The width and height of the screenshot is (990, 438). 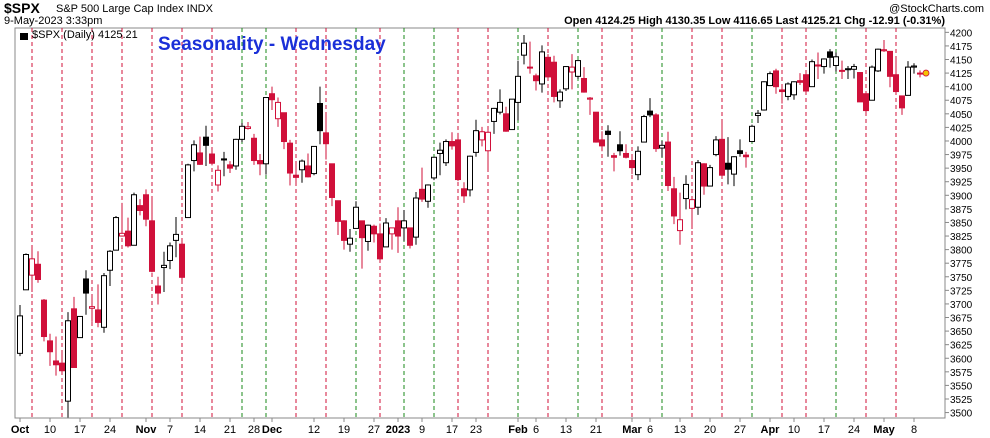 I want to click on x-tick-label: 7, so click(x=170, y=430).